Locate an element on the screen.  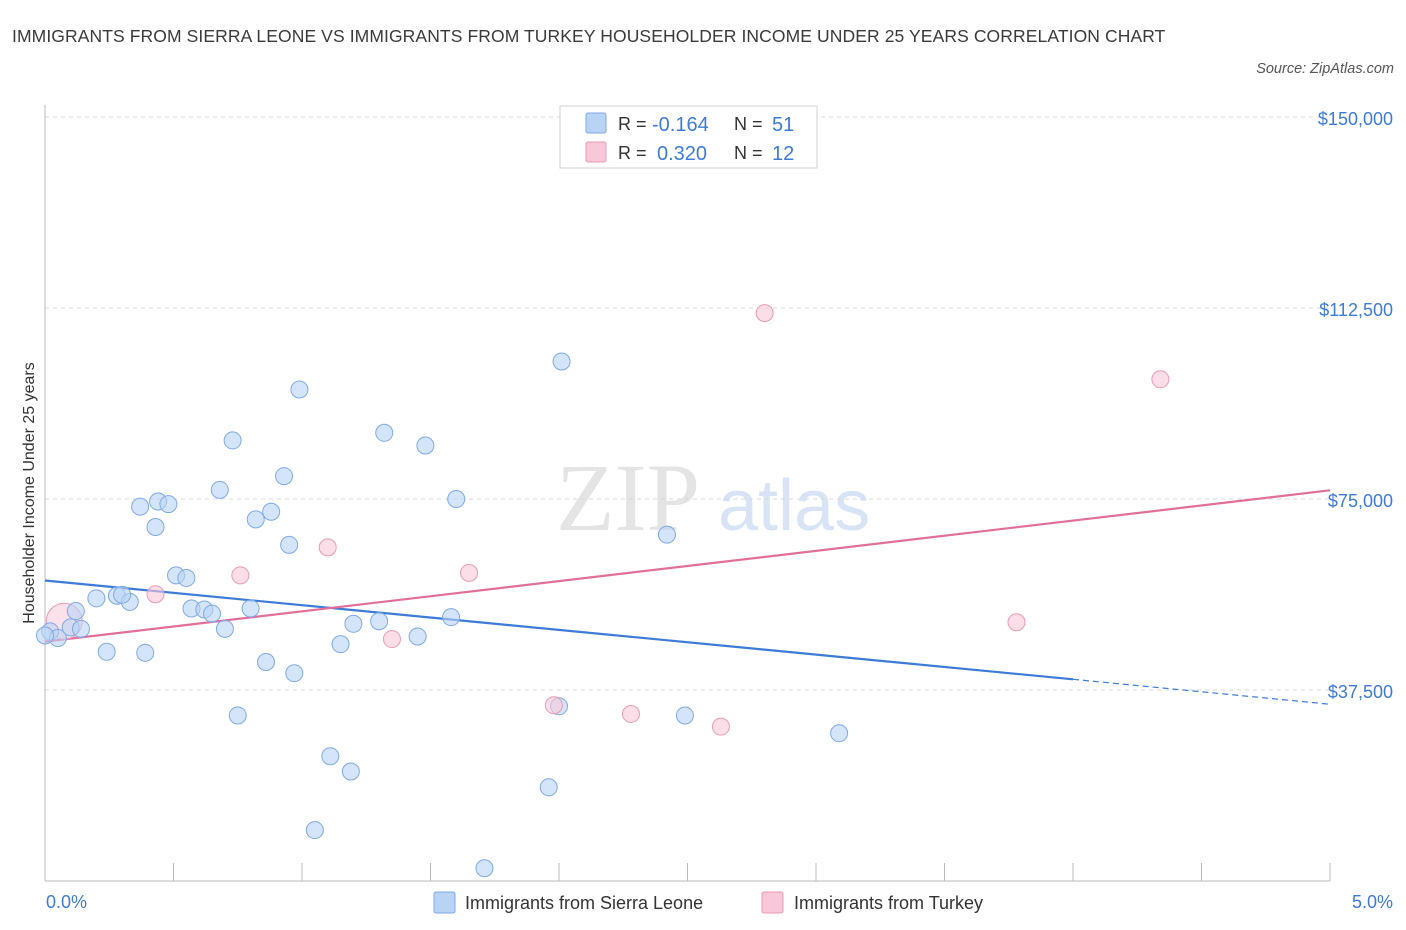
y-tick-label-3: $150,000 is located at coordinates (1355, 119).